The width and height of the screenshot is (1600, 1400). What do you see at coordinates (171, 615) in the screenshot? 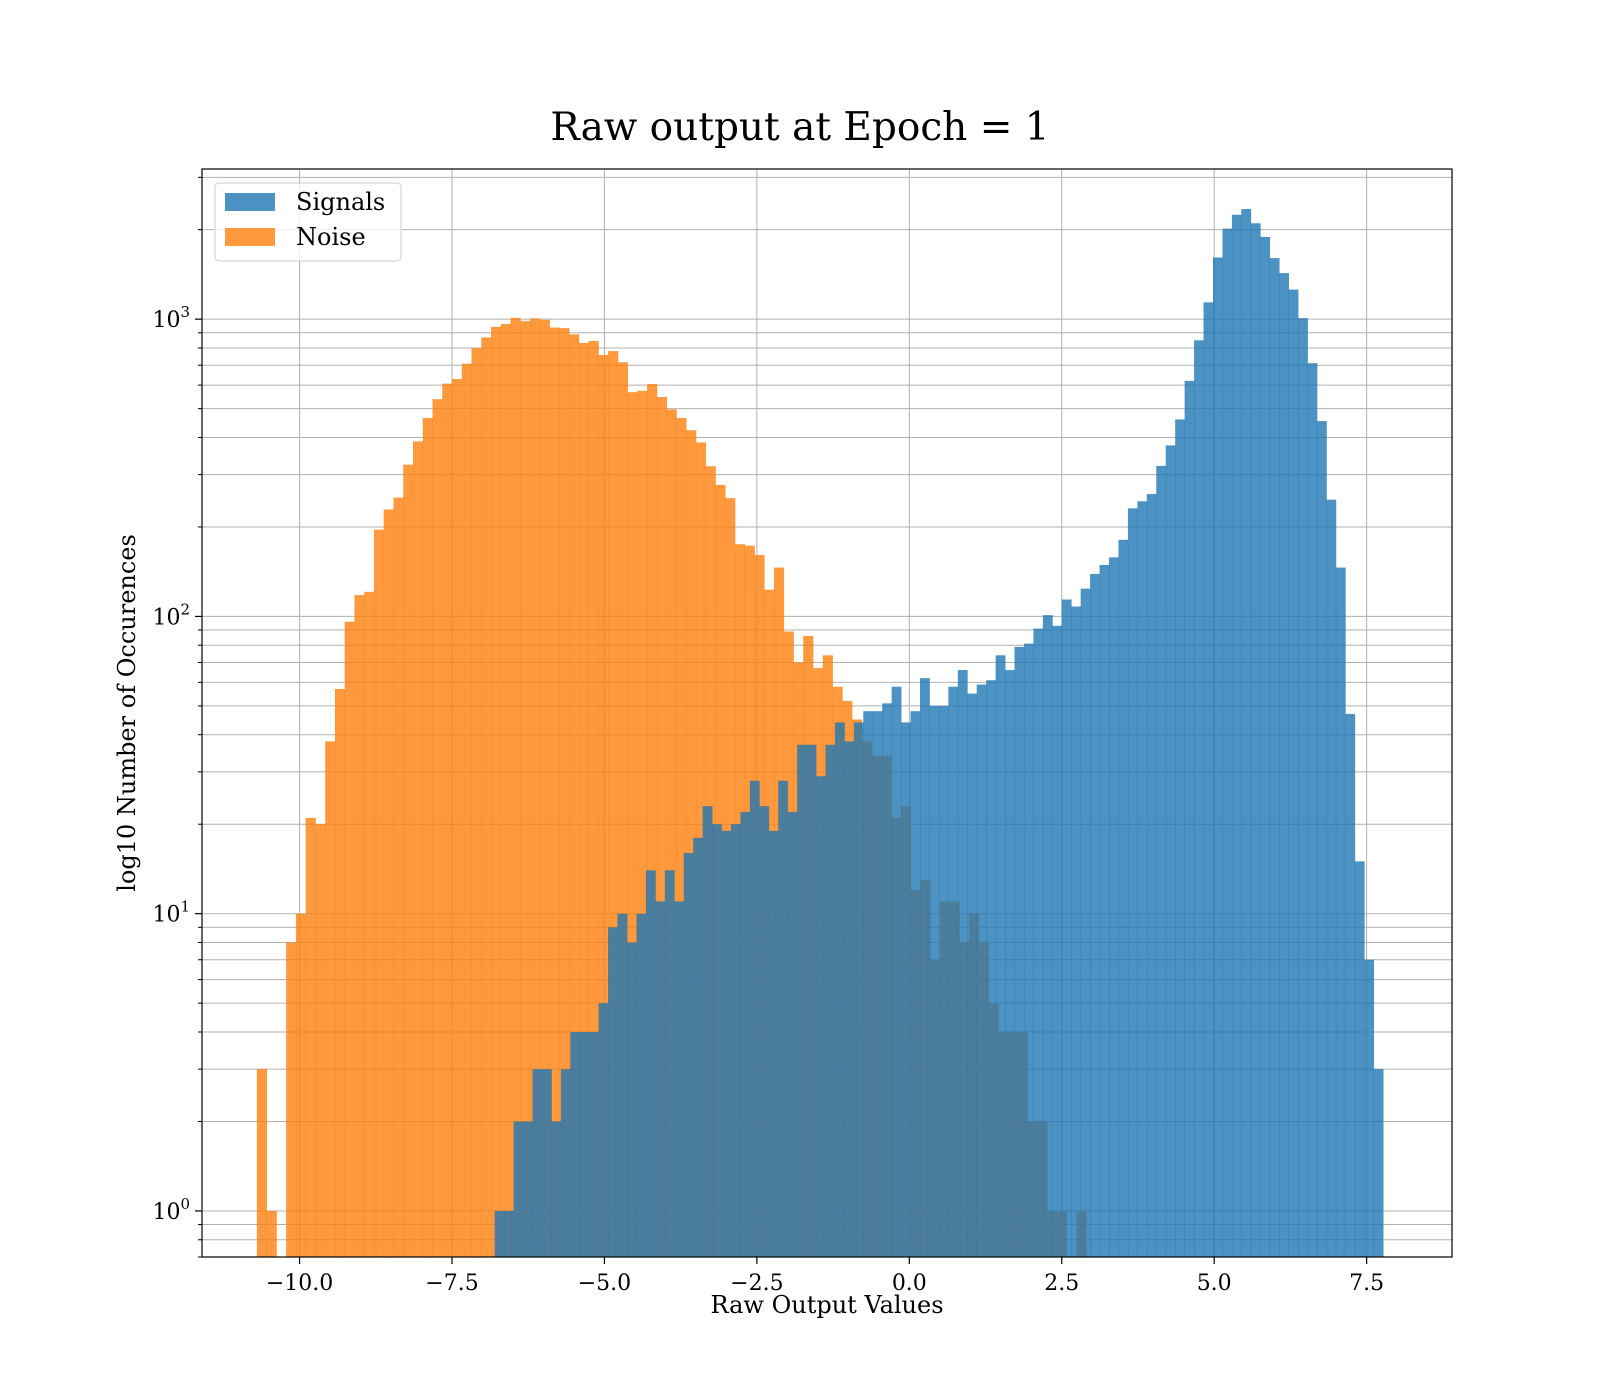
I see `y-tick-label: 10²` at bounding box center [171, 615].